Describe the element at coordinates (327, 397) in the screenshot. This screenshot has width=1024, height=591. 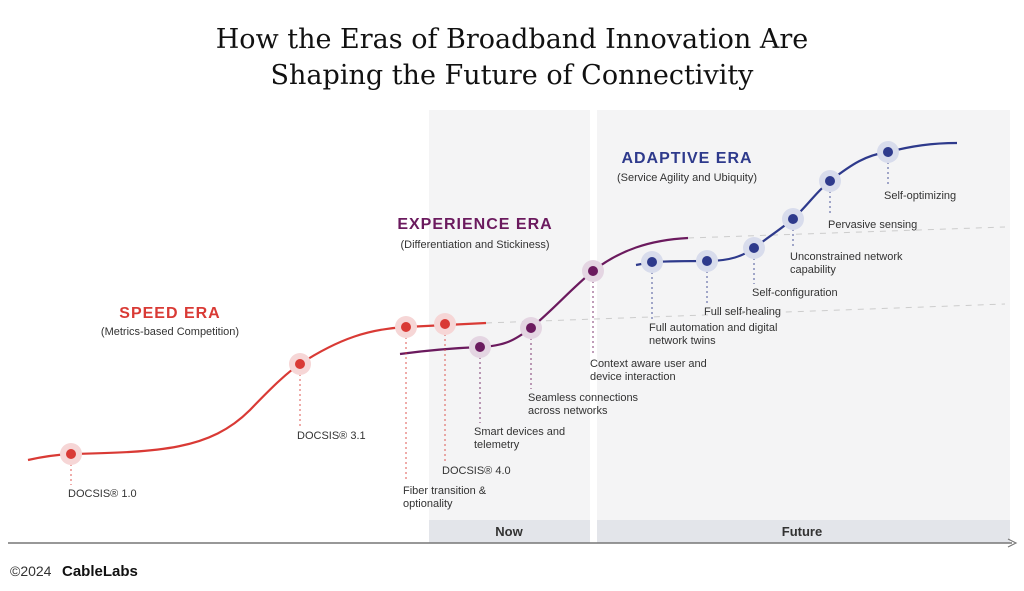
I see `milestone: DOCSIS® 3.1` at that location.